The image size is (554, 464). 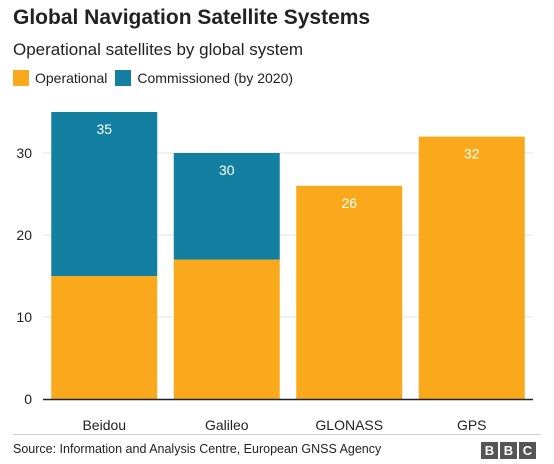 What do you see at coordinates (472, 154) in the screenshot?
I see `data-label: 32` at bounding box center [472, 154].